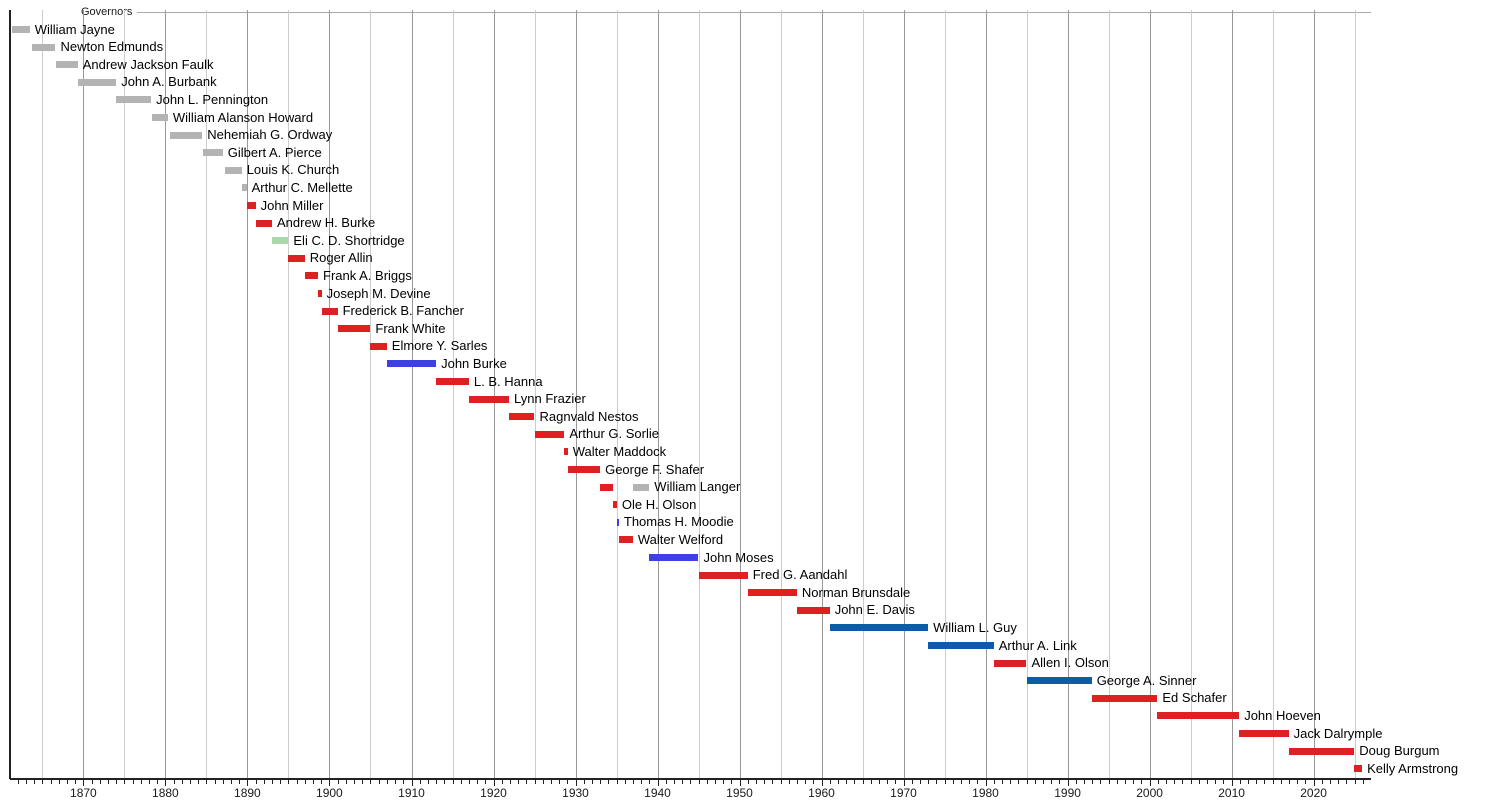 The image size is (1500, 802). I want to click on governor-name-label: Lynn Frazier, so click(550, 399).